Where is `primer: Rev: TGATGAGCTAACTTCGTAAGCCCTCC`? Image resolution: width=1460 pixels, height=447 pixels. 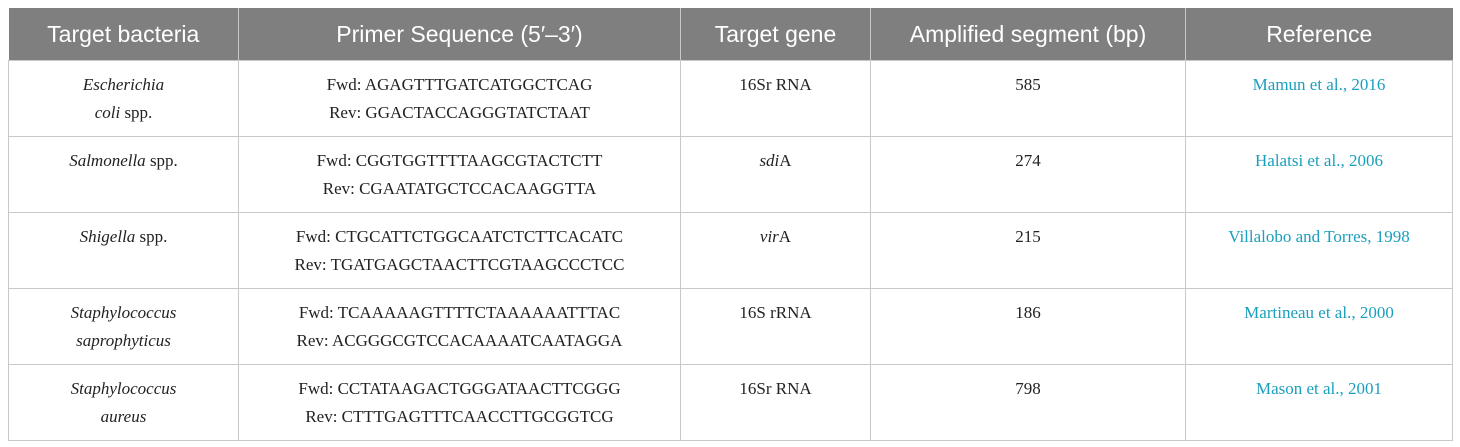 primer: Rev: TGATGAGCTAACTTCGTAAGCCCTCC is located at coordinates (459, 264).